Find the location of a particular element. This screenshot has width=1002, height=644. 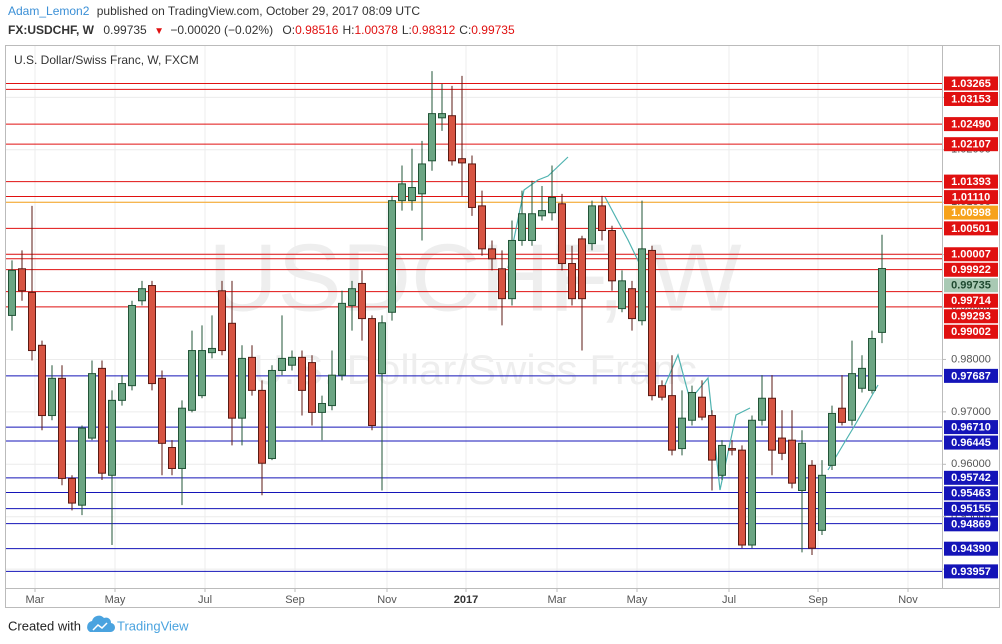

level-label-group: 0.95155 is located at coordinates (971, 508).